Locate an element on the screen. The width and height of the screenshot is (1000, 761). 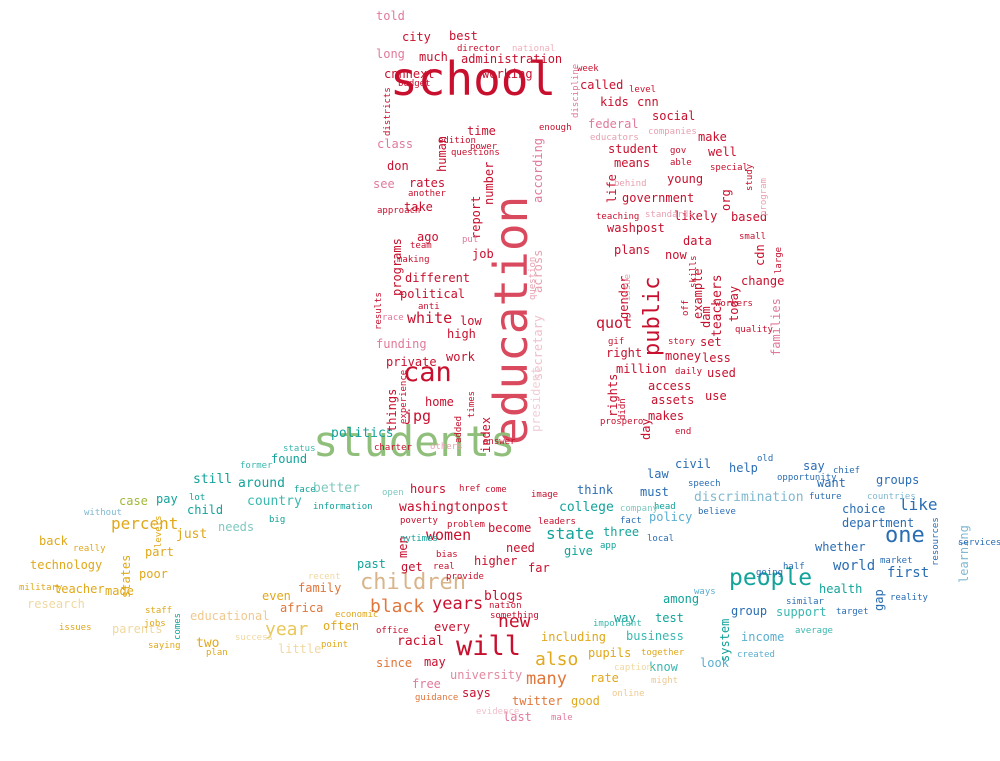
word-reality: reality is located at coordinates (909, 598).